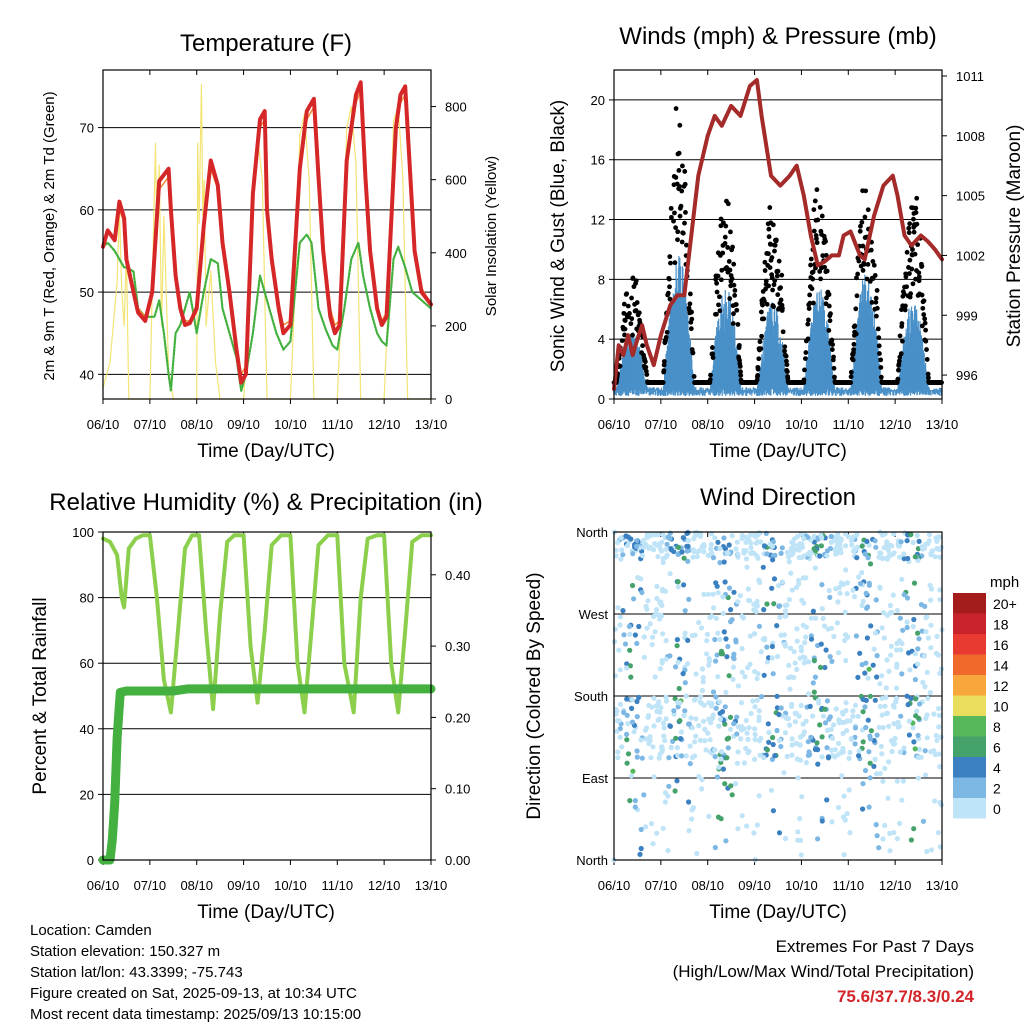 The height and width of the screenshot is (1025, 1024). I want to click on series-rh, so click(267, 624).